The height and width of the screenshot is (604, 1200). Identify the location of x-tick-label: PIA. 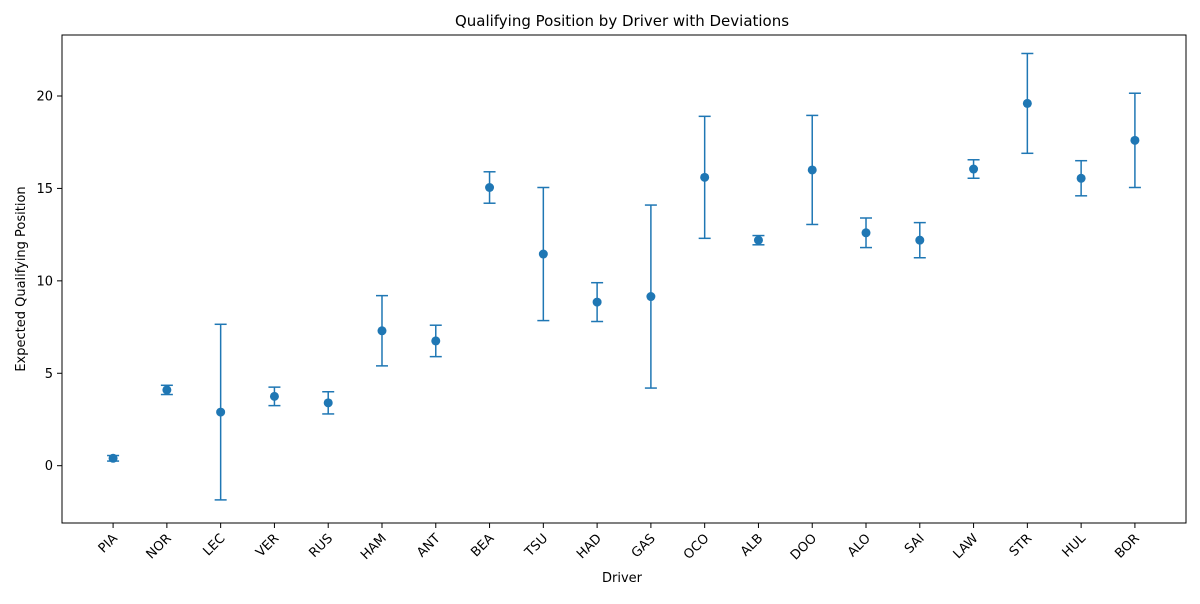
(108, 543).